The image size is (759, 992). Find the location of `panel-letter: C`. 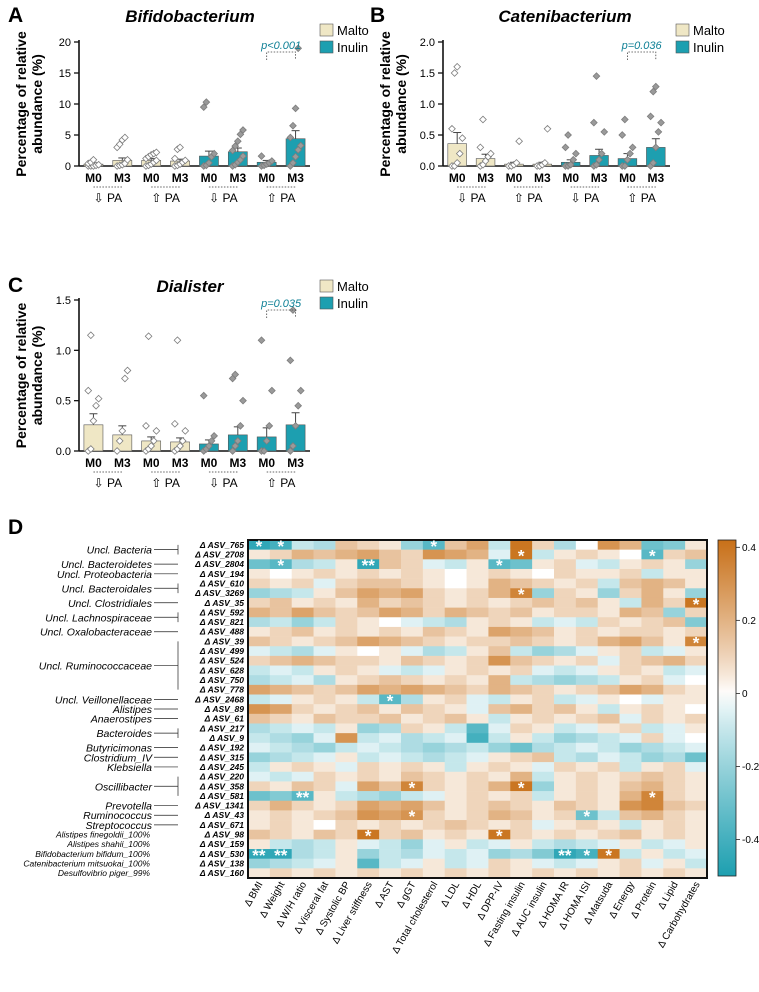

panel-letter: C is located at coordinates (15, 285).